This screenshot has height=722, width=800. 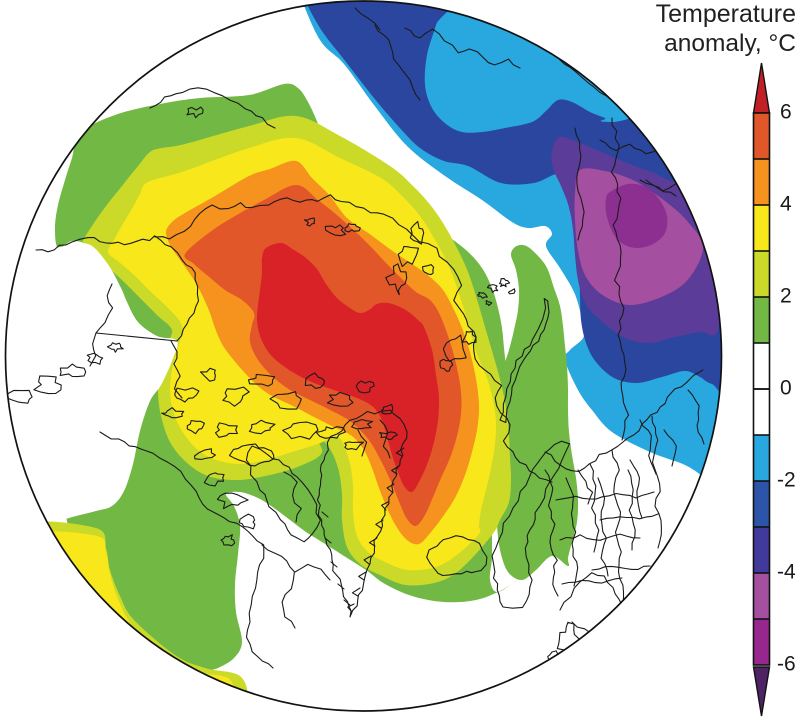 I want to click on svg-text: 4, so click(x=786, y=204).